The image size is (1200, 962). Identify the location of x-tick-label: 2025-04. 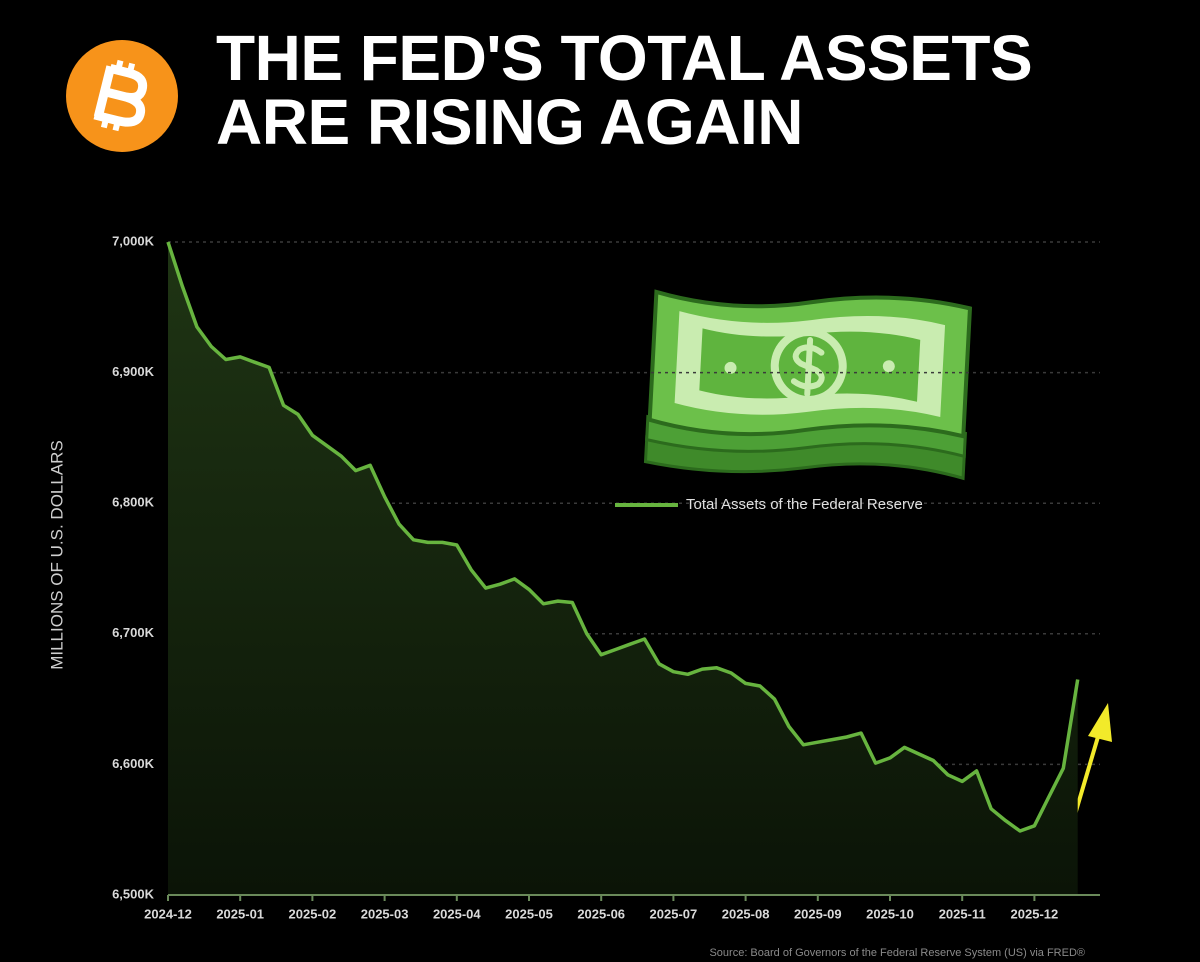
(457, 913).